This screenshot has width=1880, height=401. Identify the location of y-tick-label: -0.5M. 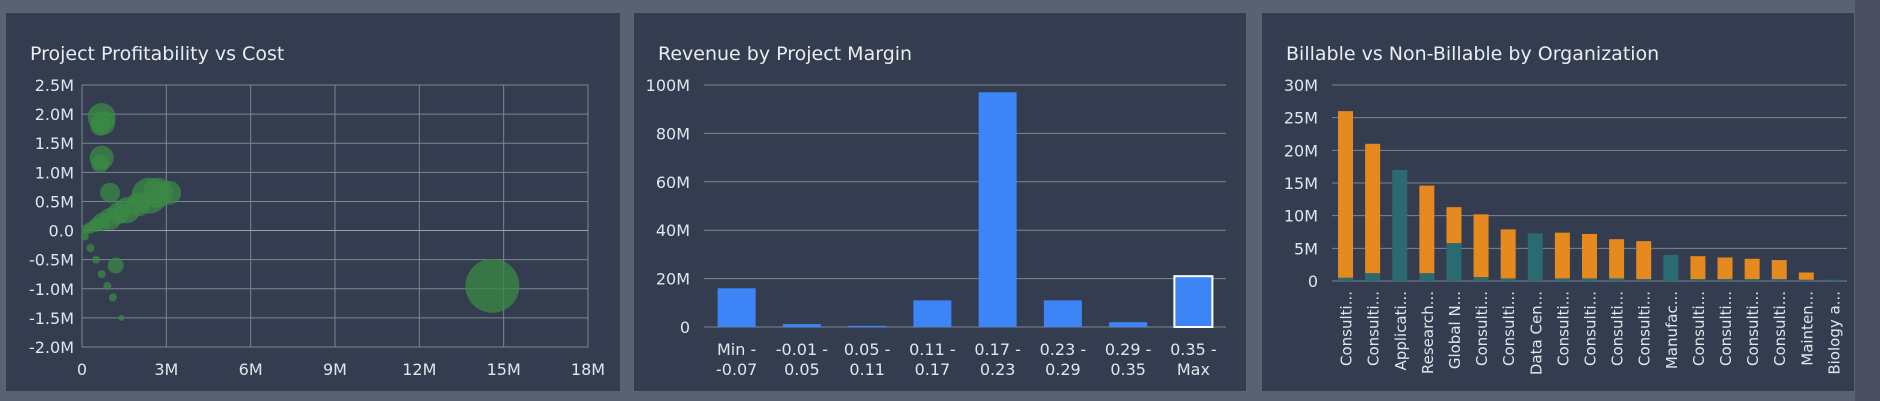
(51, 260).